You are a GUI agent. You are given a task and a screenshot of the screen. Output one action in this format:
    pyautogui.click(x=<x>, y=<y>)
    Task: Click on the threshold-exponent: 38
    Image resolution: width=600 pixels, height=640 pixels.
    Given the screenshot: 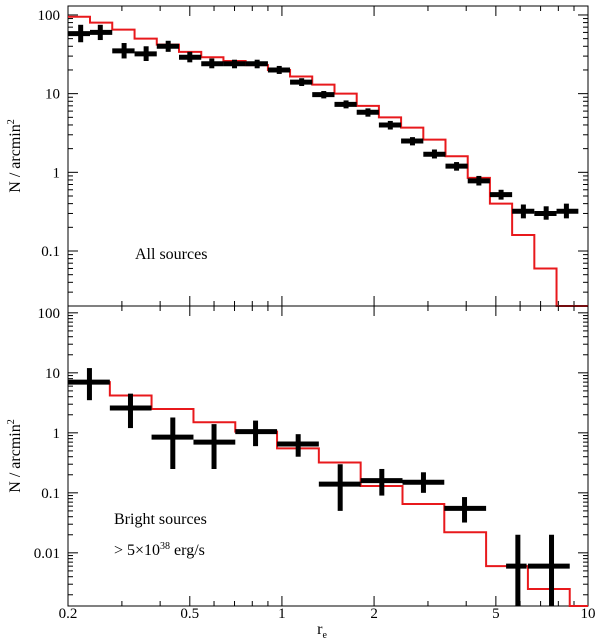 What is the action you would take?
    pyautogui.click(x=165, y=546)
    